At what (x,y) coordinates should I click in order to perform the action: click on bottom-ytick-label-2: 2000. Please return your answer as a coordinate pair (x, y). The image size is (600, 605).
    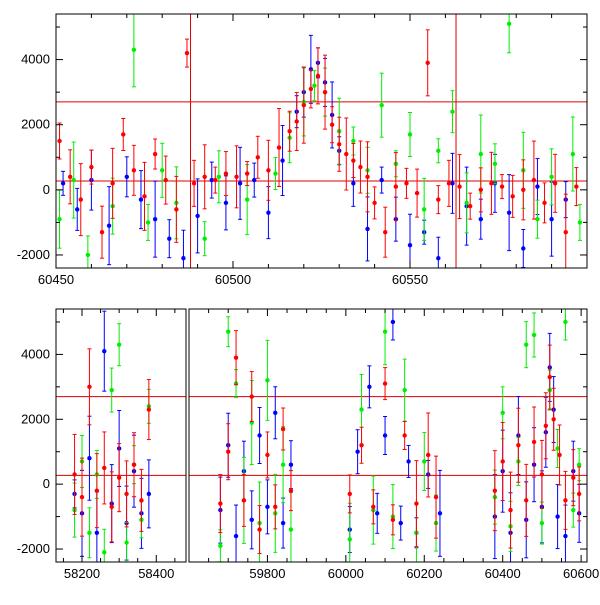
    Looking at the image, I should click on (35, 418).